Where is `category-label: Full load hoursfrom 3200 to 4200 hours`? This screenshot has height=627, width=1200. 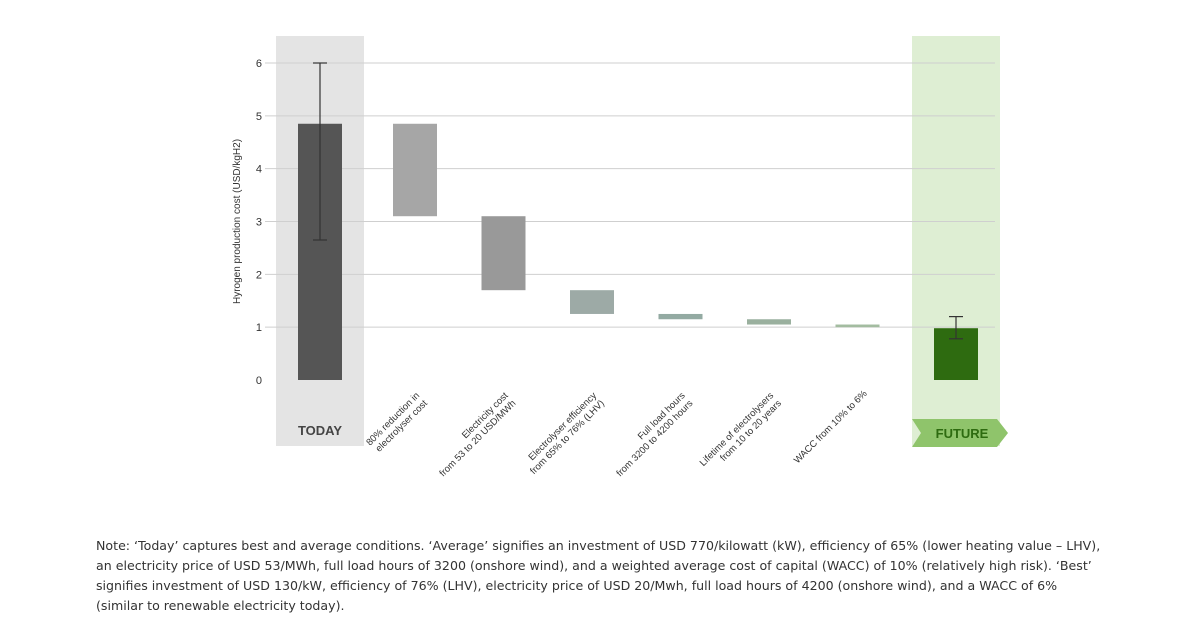 category-label: Full load hoursfrom 3200 to 4200 hours is located at coordinates (651, 434).